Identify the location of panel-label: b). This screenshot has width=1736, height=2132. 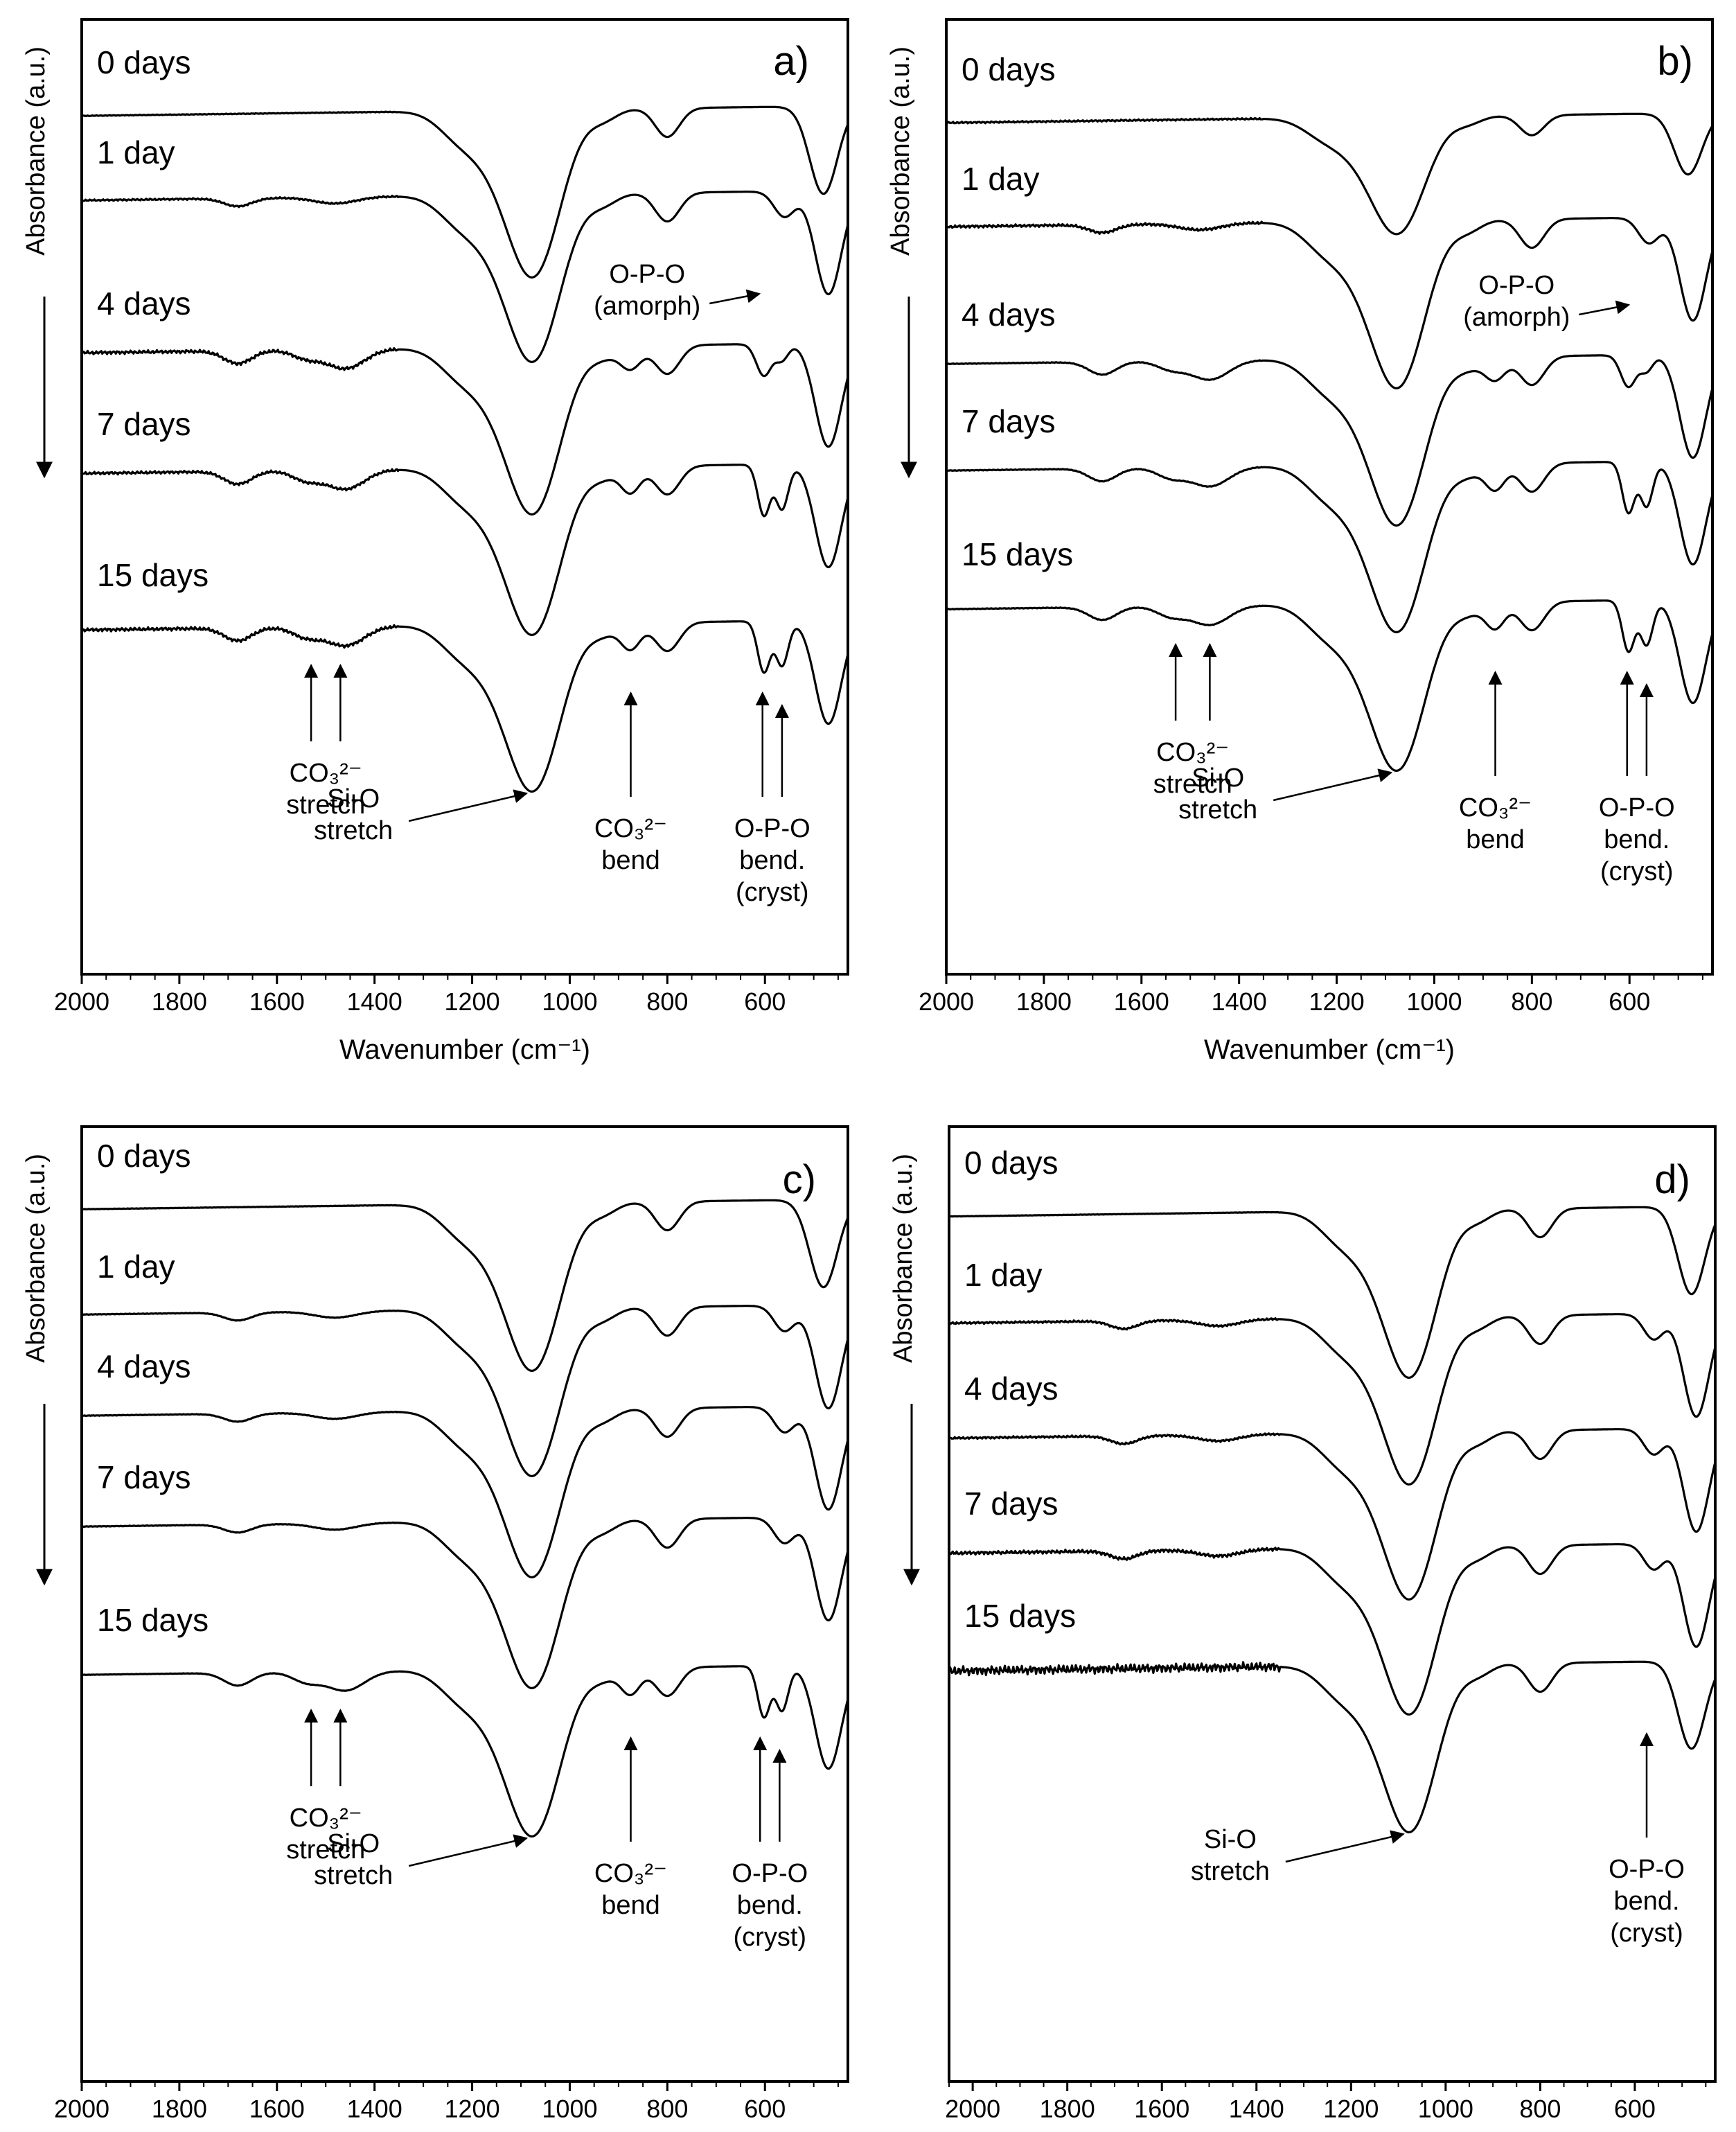
(1675, 61).